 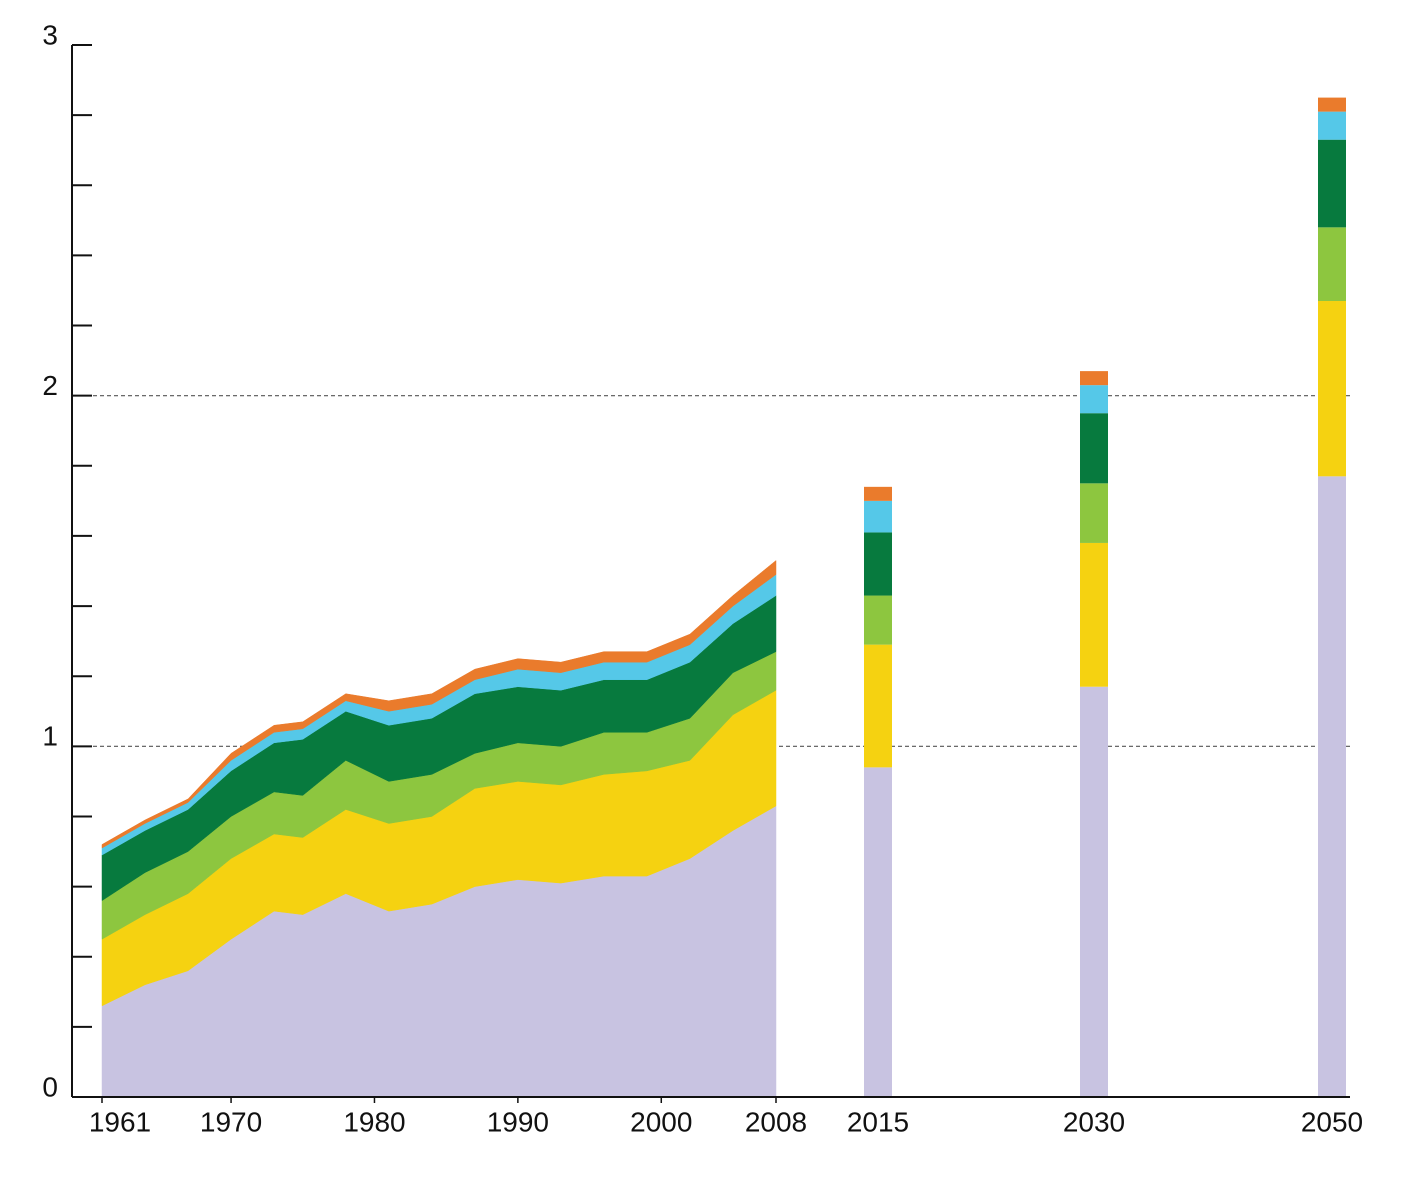 I want to click on x-tick-label: 2050, so click(x=1332, y=1121).